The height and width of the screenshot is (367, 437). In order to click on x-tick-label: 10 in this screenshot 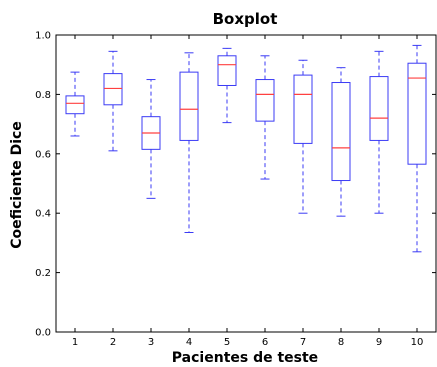, I will do `click(417, 342)`.